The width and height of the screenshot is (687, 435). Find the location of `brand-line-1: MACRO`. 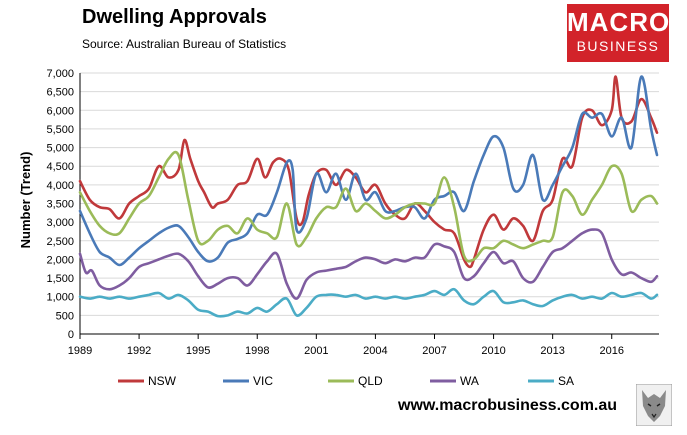

brand-line-1: MACRO is located at coordinates (619, 22).